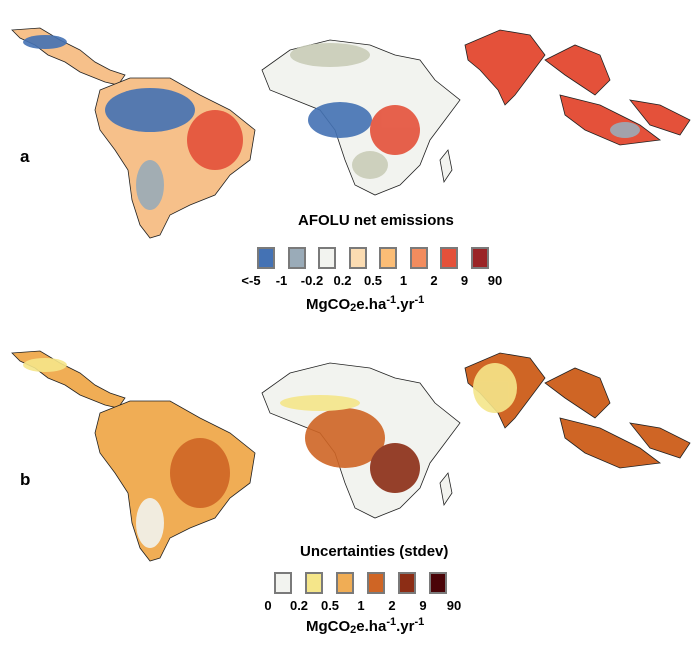 The image size is (699, 653). I want to click on legend-title: AFOLU net emissions, so click(376, 220).